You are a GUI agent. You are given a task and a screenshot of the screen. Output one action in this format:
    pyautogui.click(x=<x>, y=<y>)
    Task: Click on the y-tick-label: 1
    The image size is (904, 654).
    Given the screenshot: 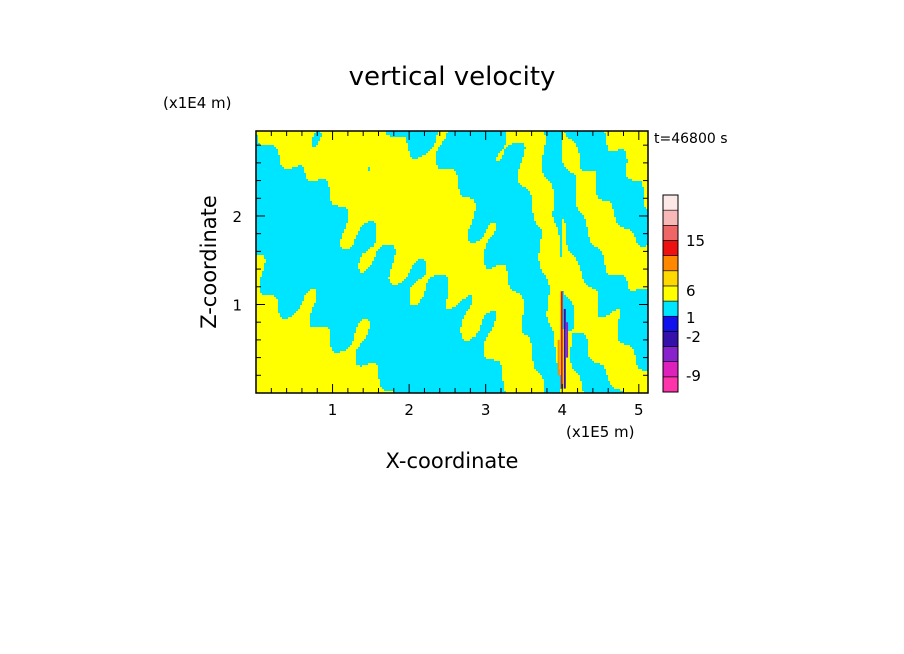 What is the action you would take?
    pyautogui.click(x=237, y=305)
    